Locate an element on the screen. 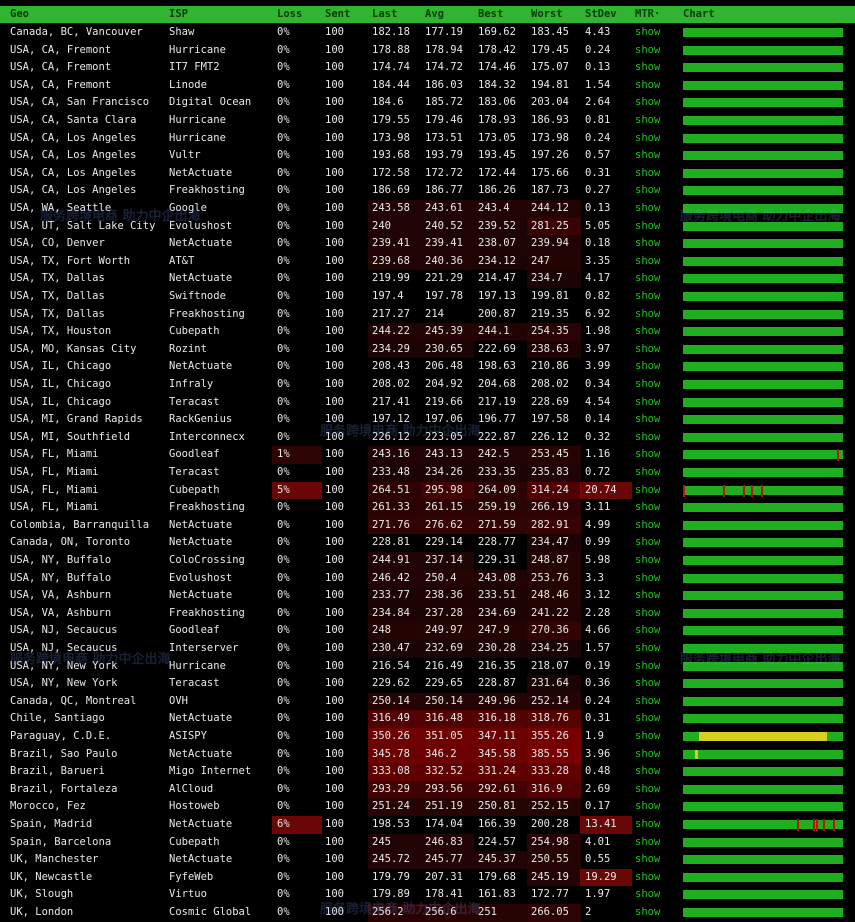  cell-last: 198.53 is located at coordinates (391, 824).